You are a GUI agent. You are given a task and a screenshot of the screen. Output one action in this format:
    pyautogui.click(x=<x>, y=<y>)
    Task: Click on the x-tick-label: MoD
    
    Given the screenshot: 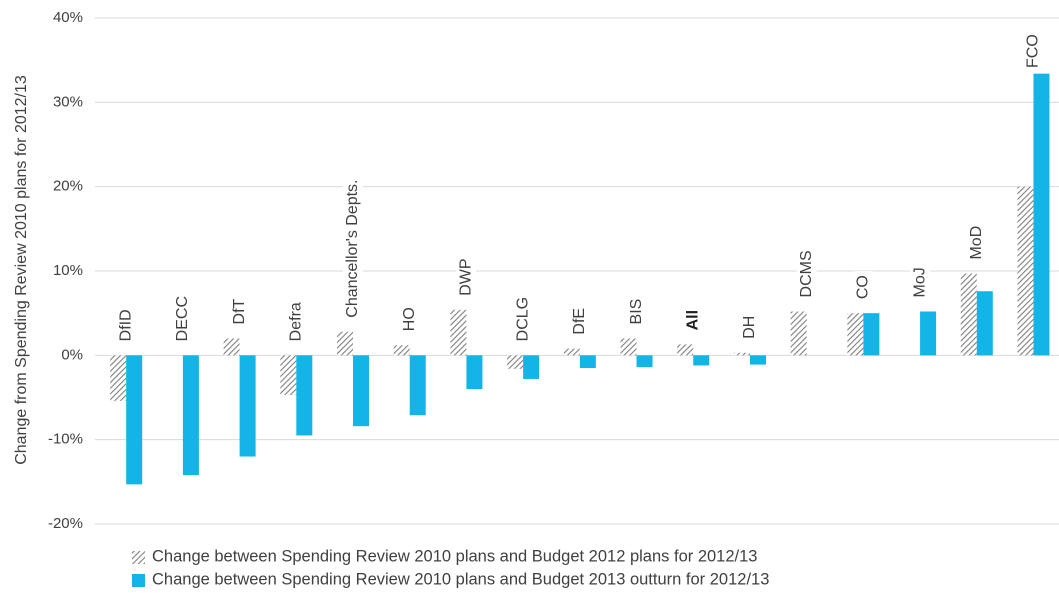 What is the action you would take?
    pyautogui.click(x=976, y=243)
    